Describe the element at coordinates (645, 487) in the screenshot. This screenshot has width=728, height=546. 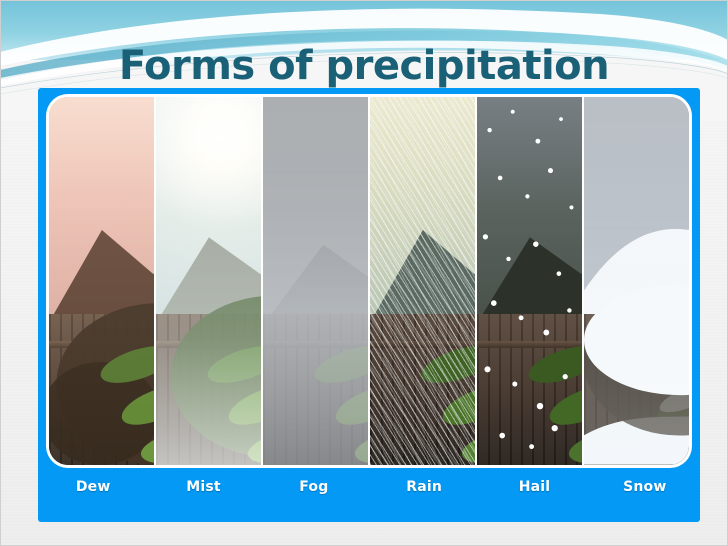
I see `caption-snow: Snow` at that location.